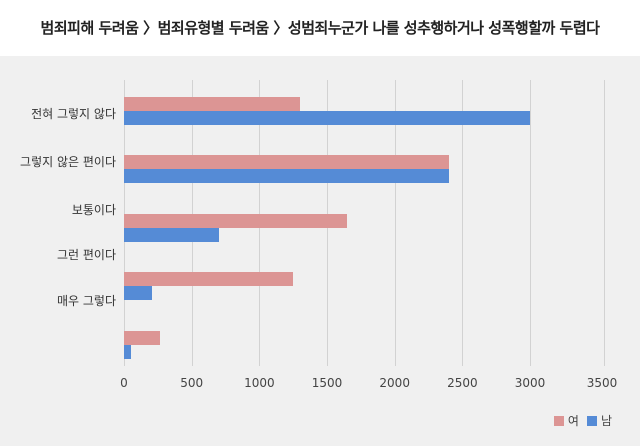  I want to click on x-tick: 1000, so click(259, 383).